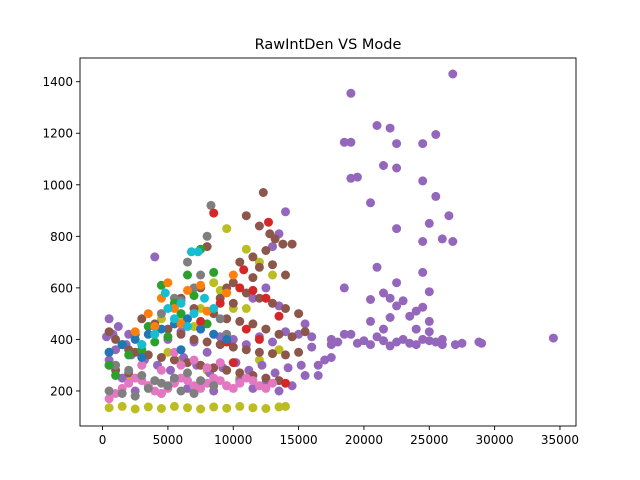 The width and height of the screenshot is (640, 480). Describe the element at coordinates (61, 340) in the screenshot. I see `y-tick-label: 400` at that location.